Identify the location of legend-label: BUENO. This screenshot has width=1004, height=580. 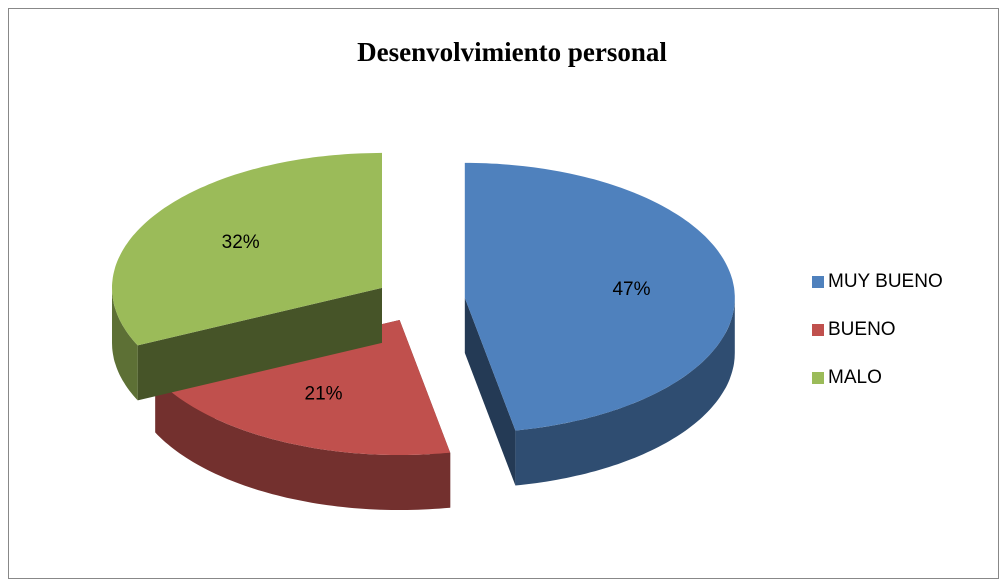
(862, 329).